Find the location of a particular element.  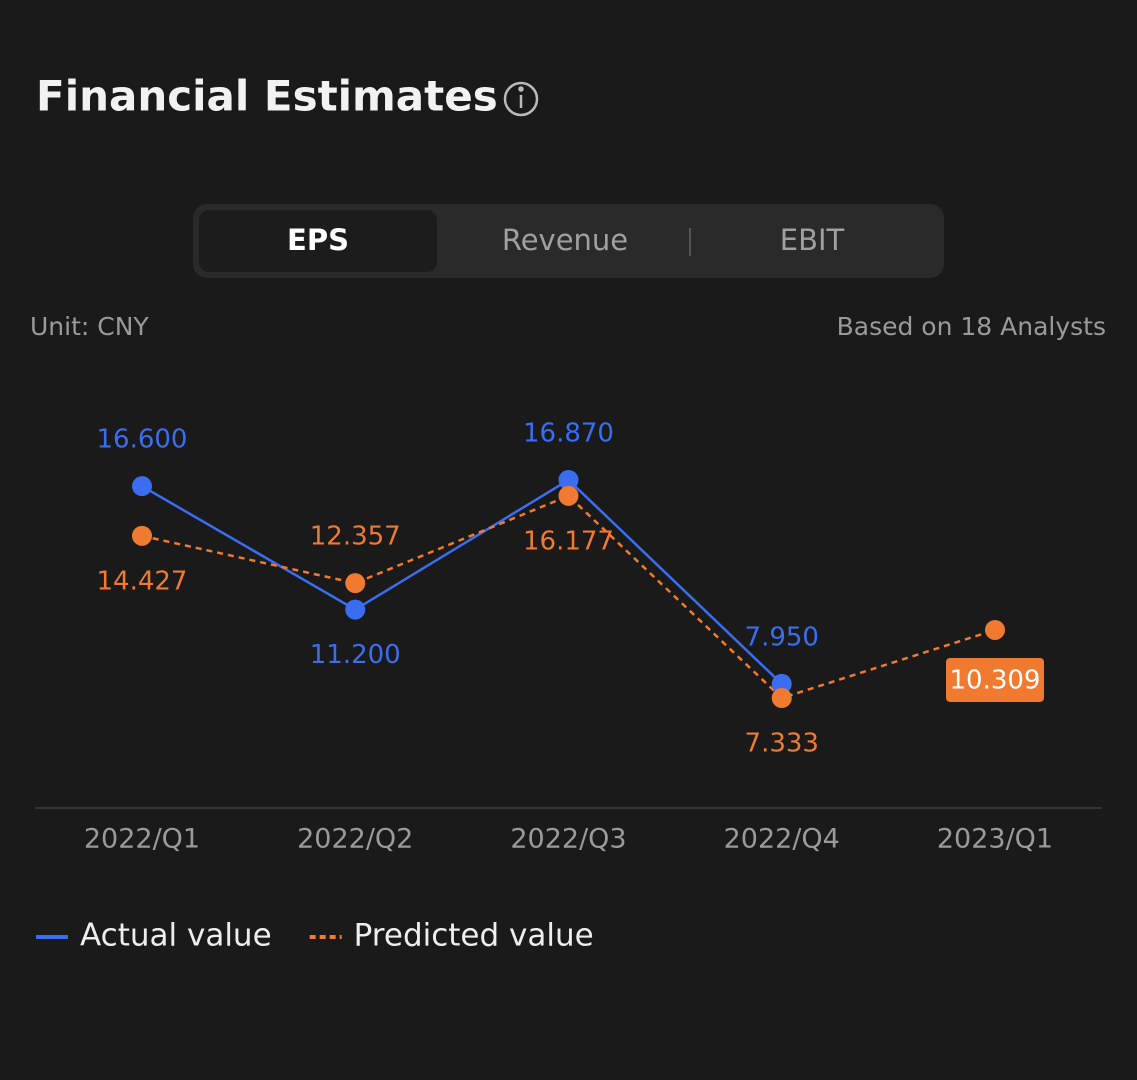

x-tick-label: 2023/Q1 is located at coordinates (995, 839).